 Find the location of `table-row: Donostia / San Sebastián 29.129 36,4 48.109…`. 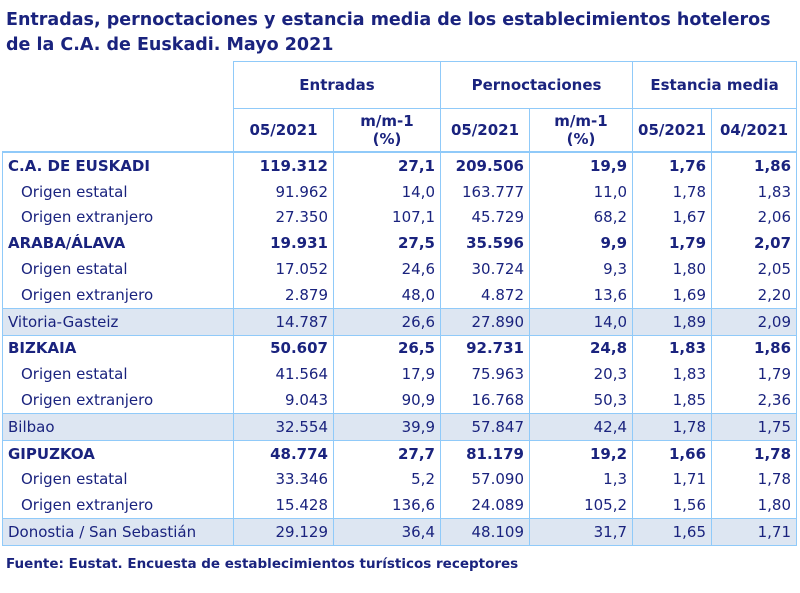

table-row: Donostia / San Sebastián 29.129 36,4 48.109… is located at coordinates (400, 532).